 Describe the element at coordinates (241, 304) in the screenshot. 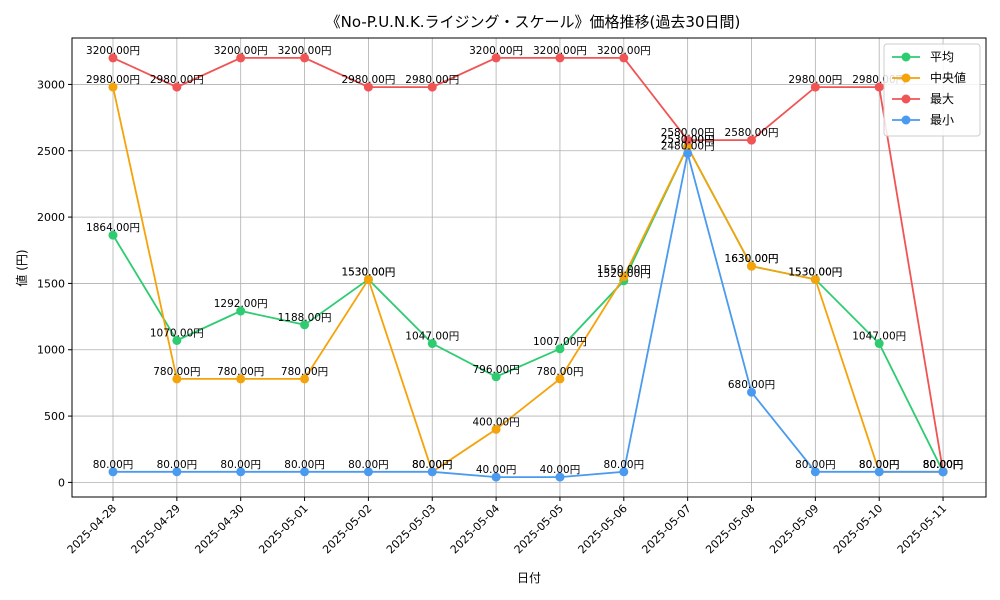

I see `data-label: 1292.00円` at that location.